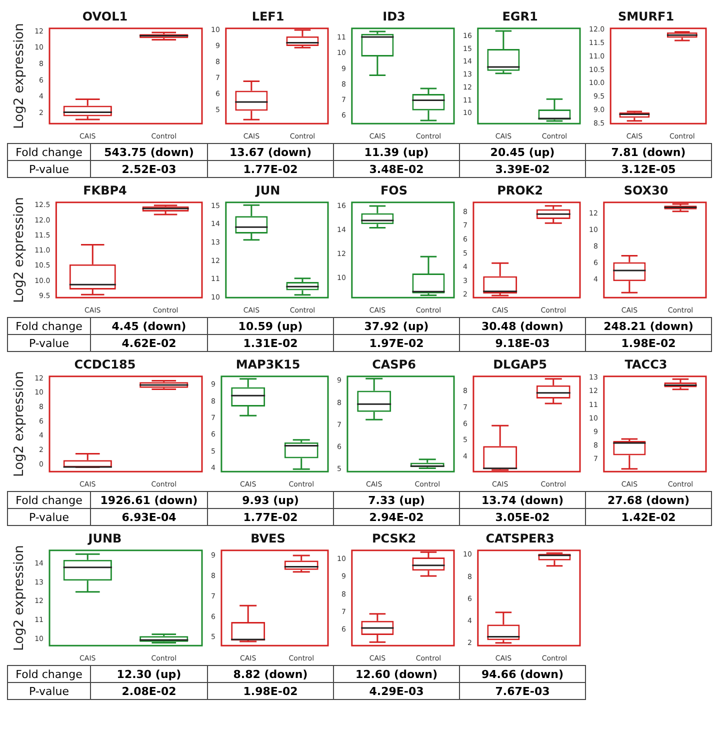 The width and height of the screenshot is (721, 733). I want to click on chart-title: CASP6, so click(394, 364).